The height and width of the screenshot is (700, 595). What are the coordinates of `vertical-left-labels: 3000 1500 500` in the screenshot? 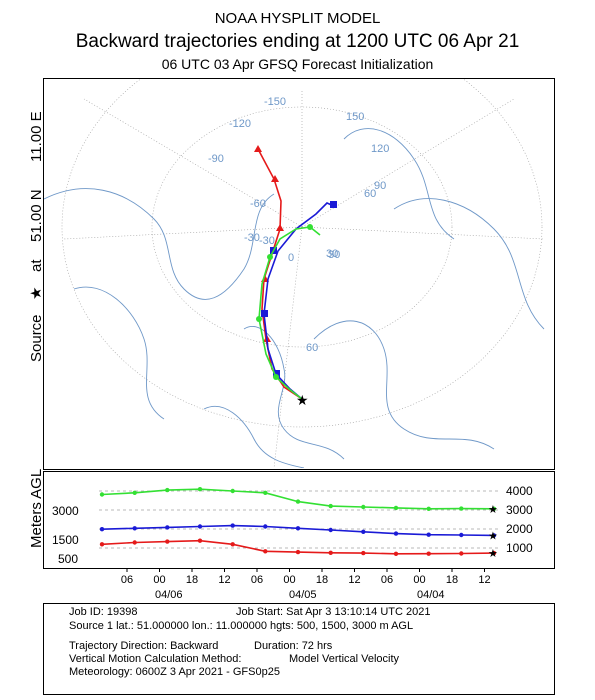 It's located at (65, 535).